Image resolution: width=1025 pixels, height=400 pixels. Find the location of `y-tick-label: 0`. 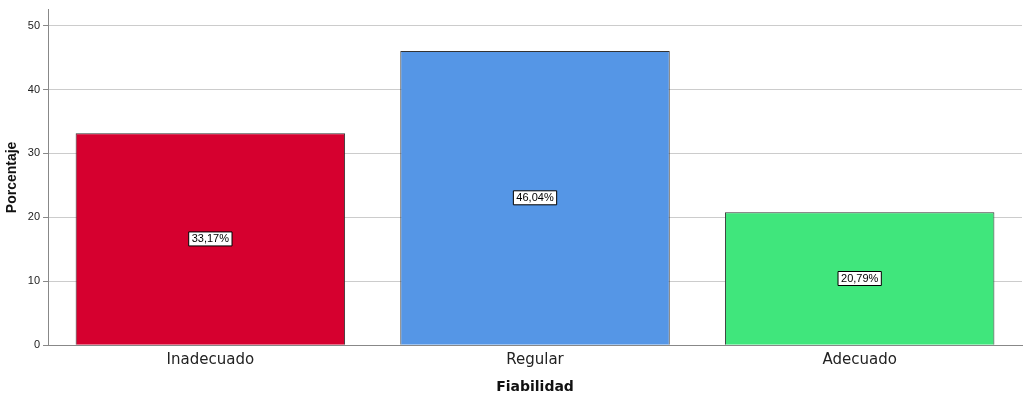

y-tick-label: 0 is located at coordinates (37, 344).